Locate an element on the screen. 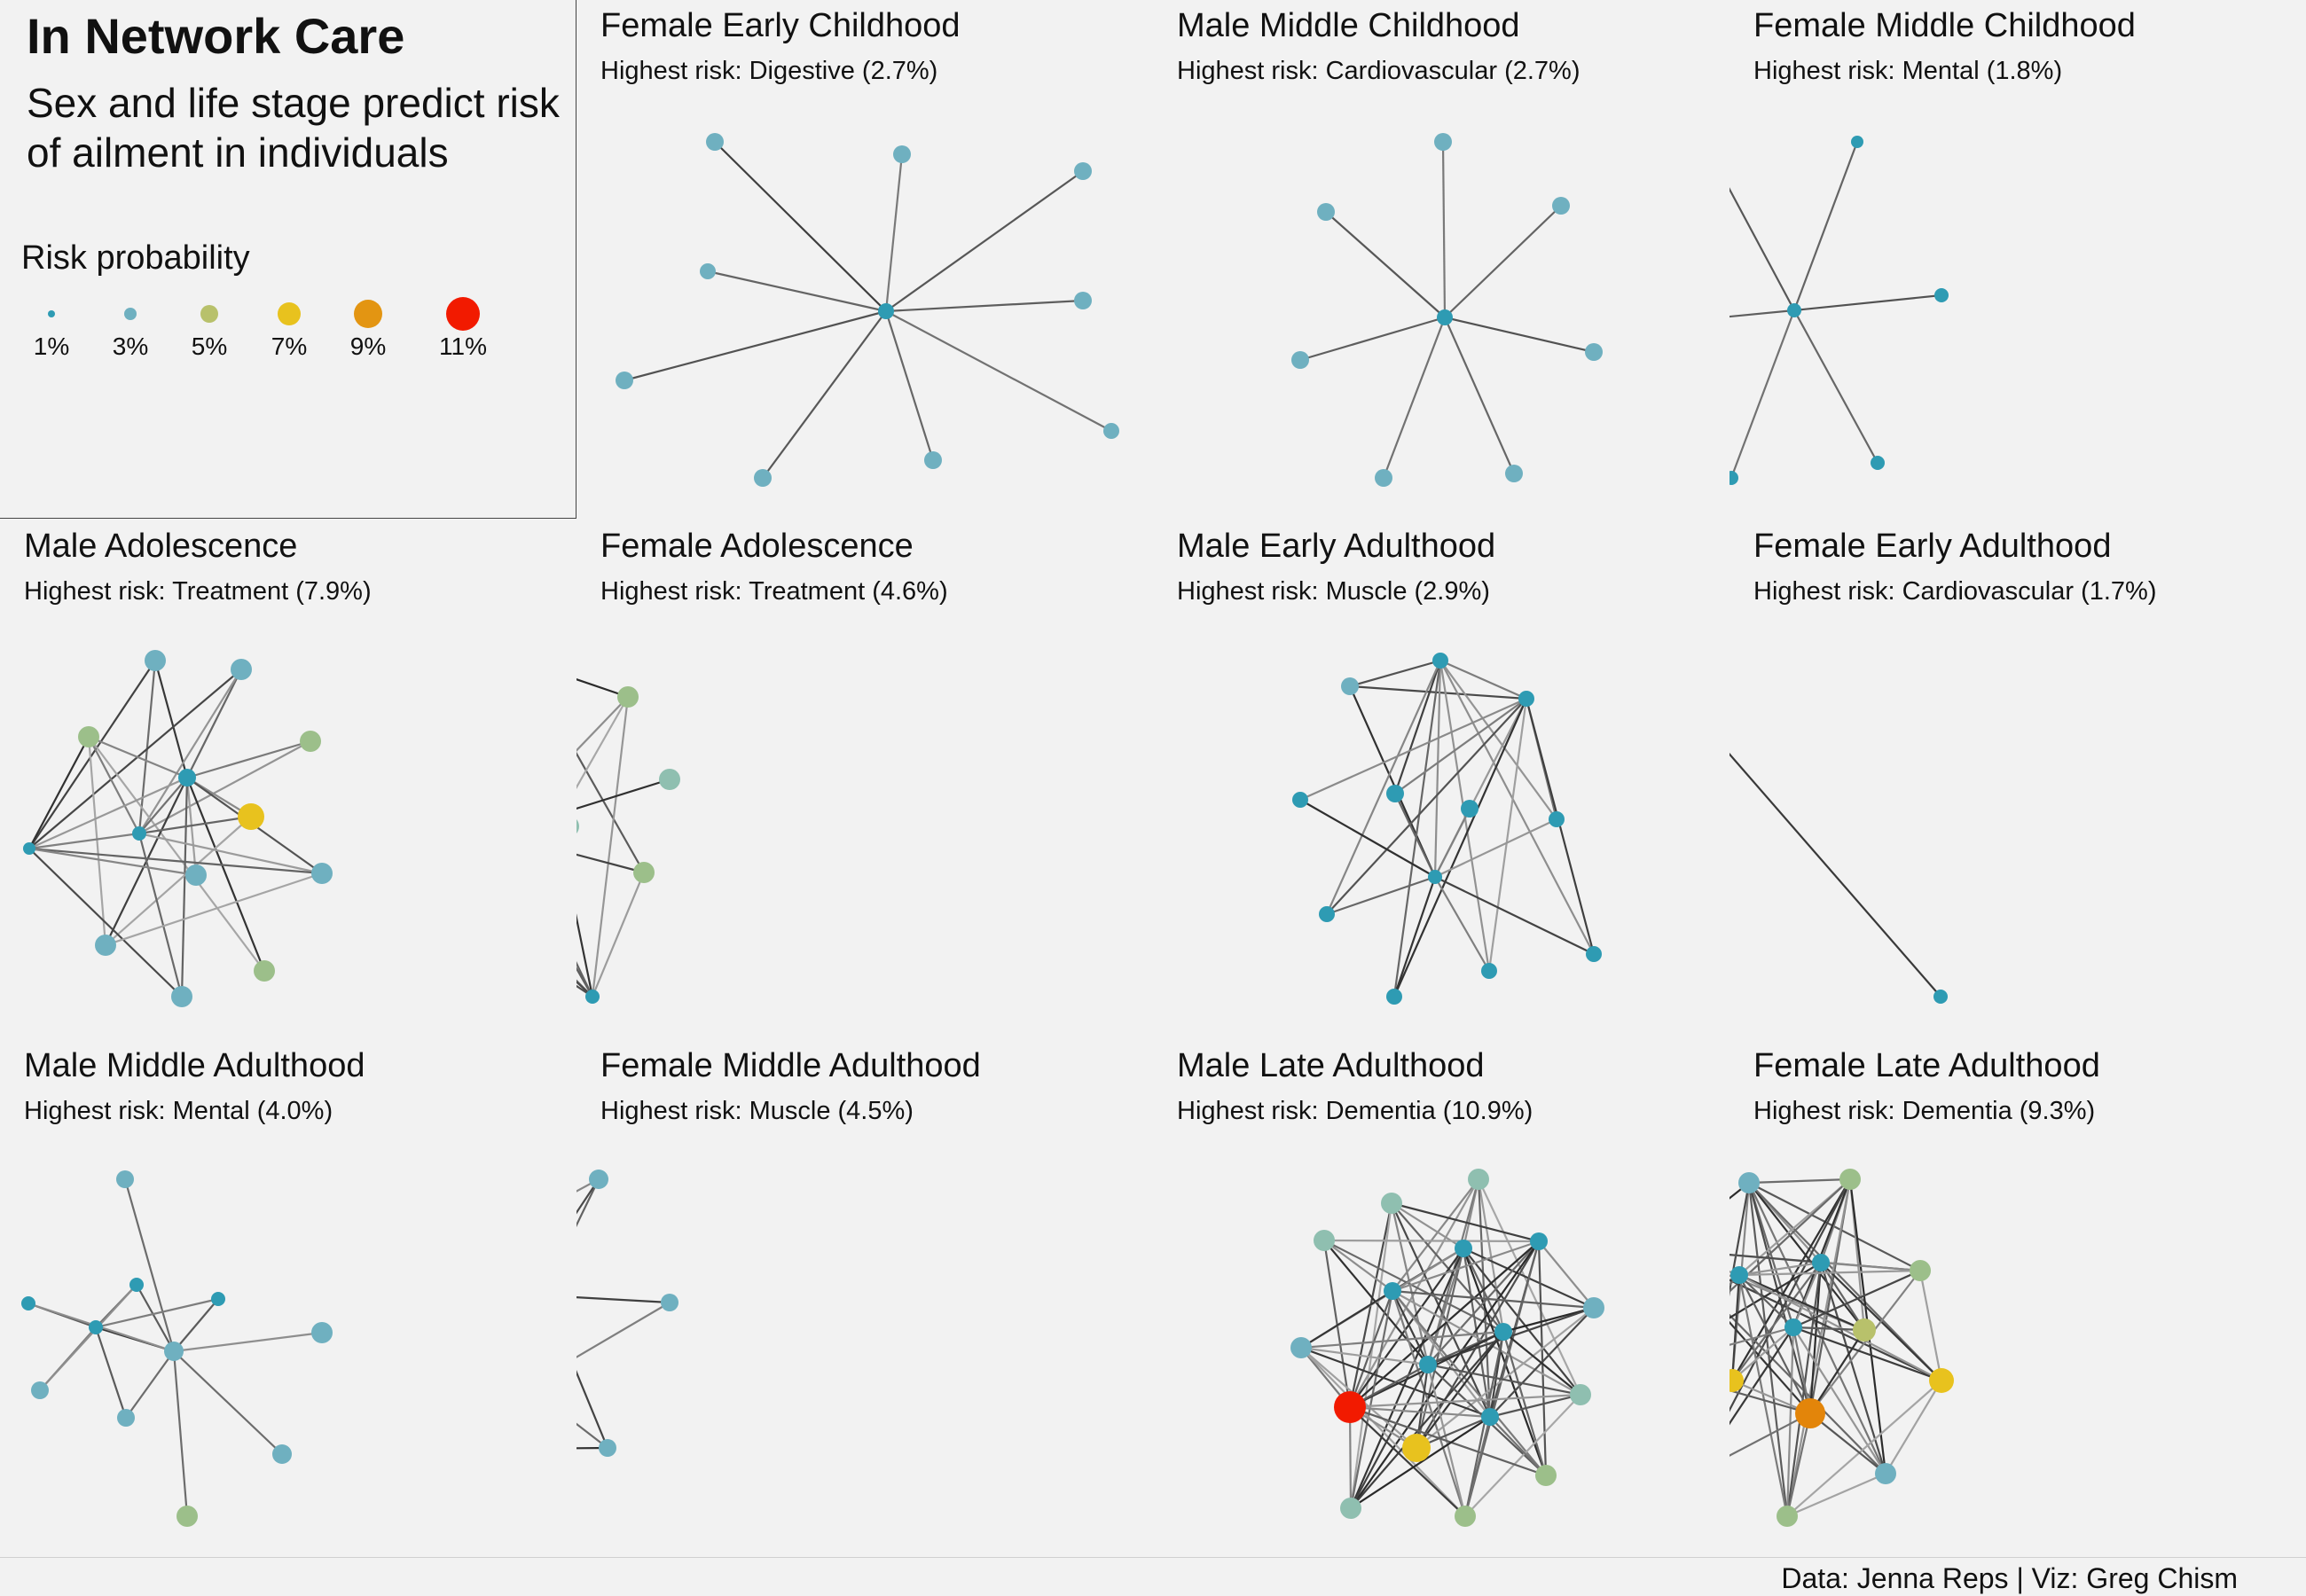 The image size is (2306, 1596). network-graph is located at coordinates (1447, 829).